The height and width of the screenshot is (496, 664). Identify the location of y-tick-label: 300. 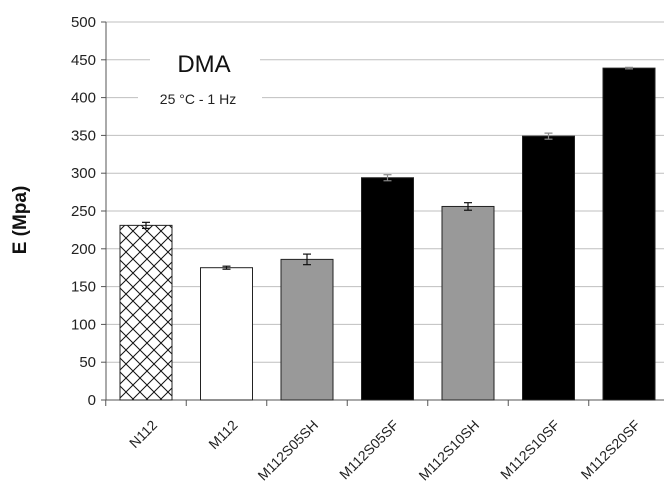
(83, 173).